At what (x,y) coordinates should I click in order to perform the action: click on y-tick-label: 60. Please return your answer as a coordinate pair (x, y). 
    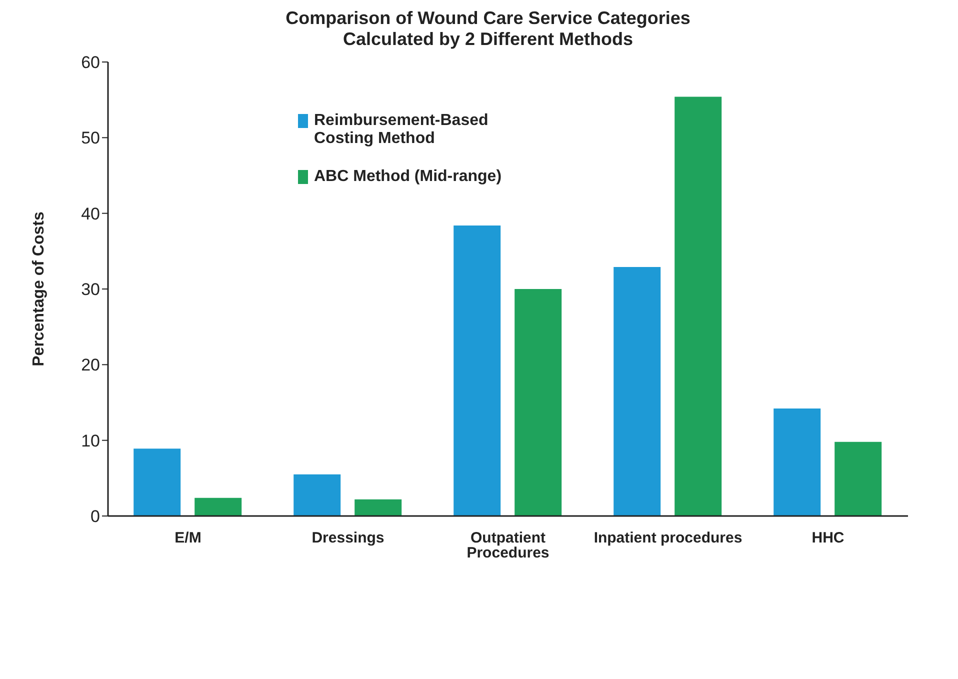
    Looking at the image, I should click on (90, 62).